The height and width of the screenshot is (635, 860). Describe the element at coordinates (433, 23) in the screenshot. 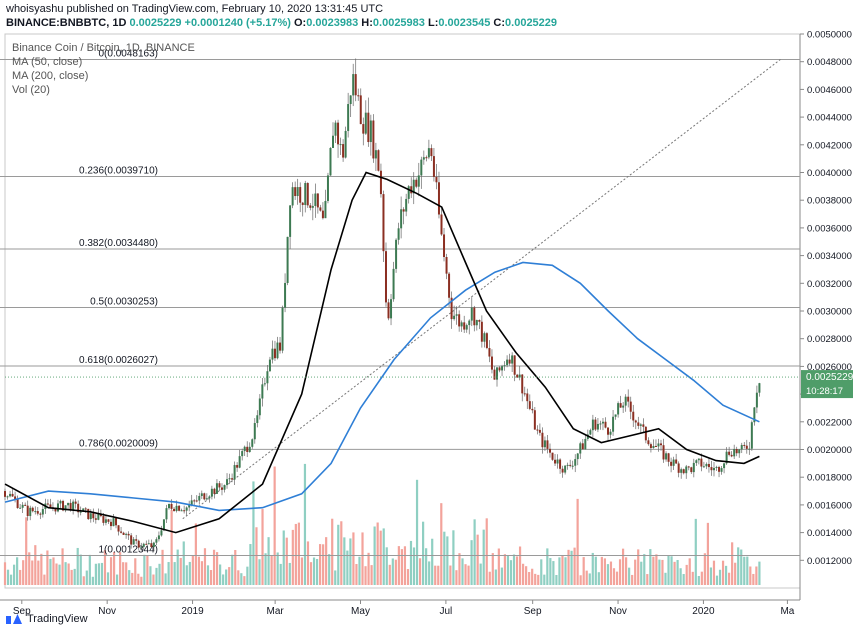

I see `low-label: L:` at that location.